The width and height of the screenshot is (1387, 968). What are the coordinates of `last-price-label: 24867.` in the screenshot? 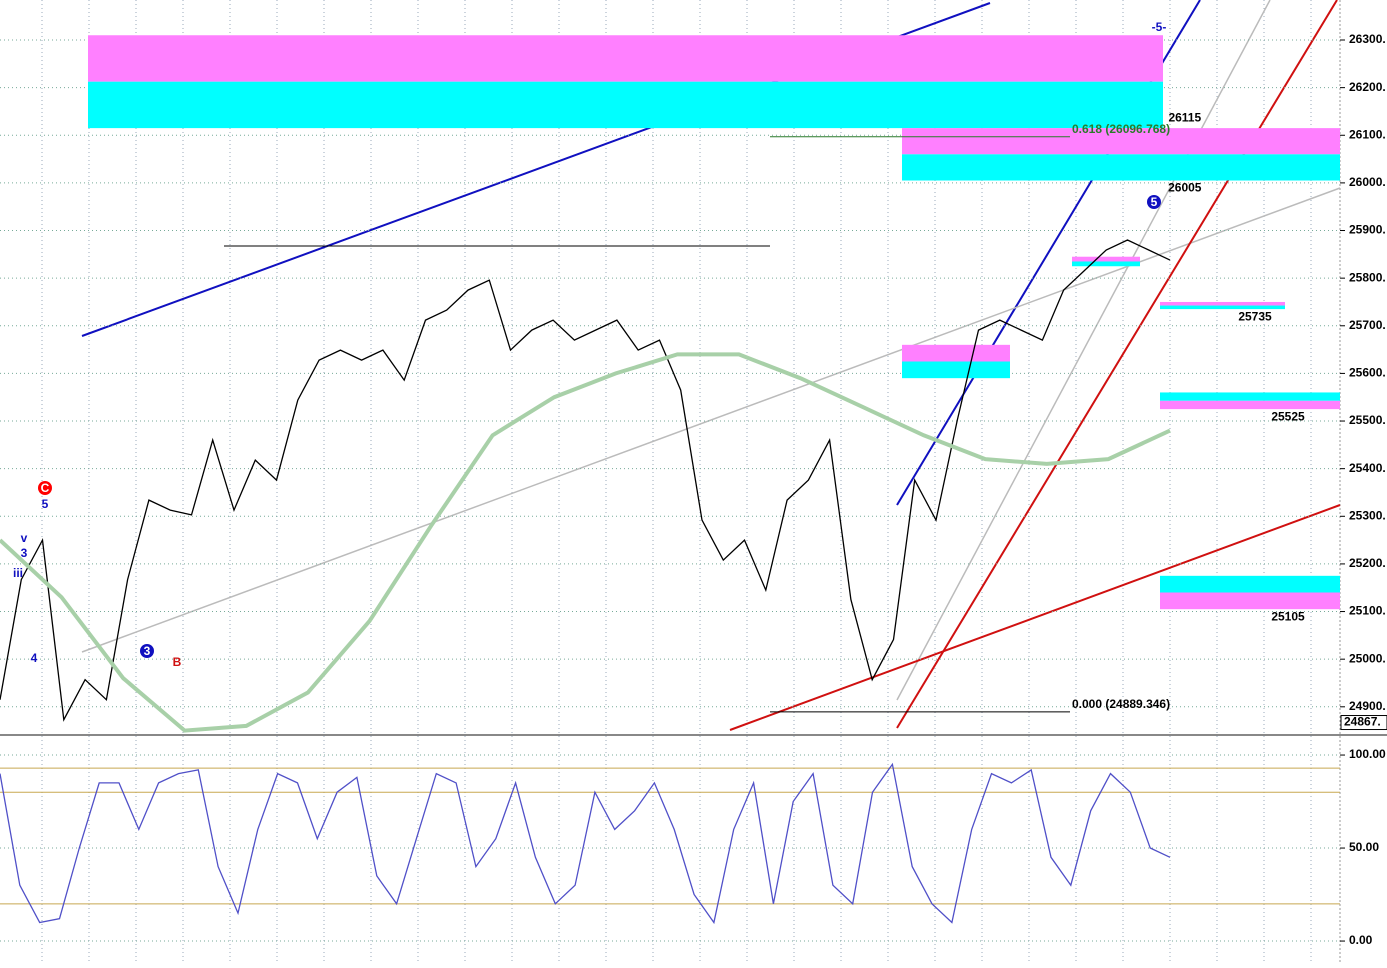 It's located at (1362, 722).